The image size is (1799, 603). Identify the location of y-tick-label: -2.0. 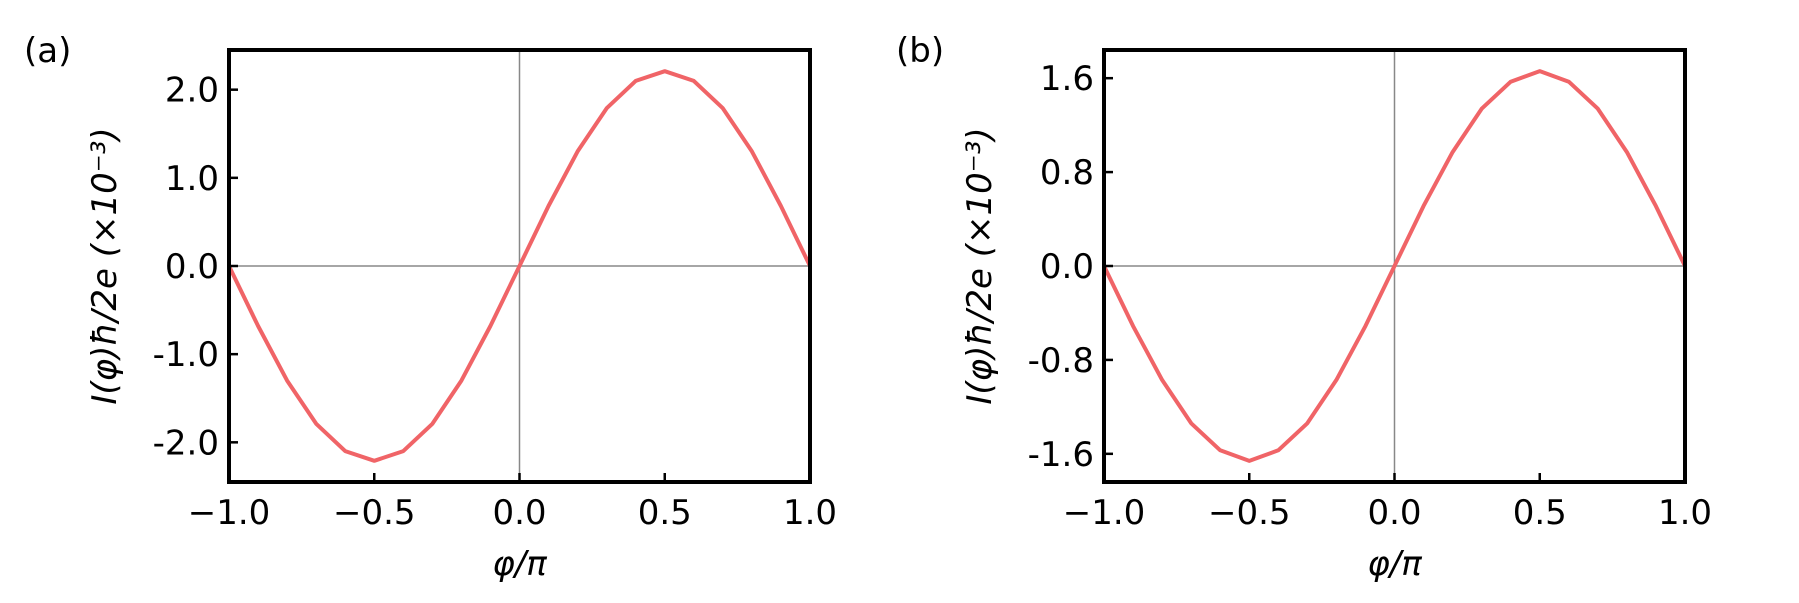
(186, 443).